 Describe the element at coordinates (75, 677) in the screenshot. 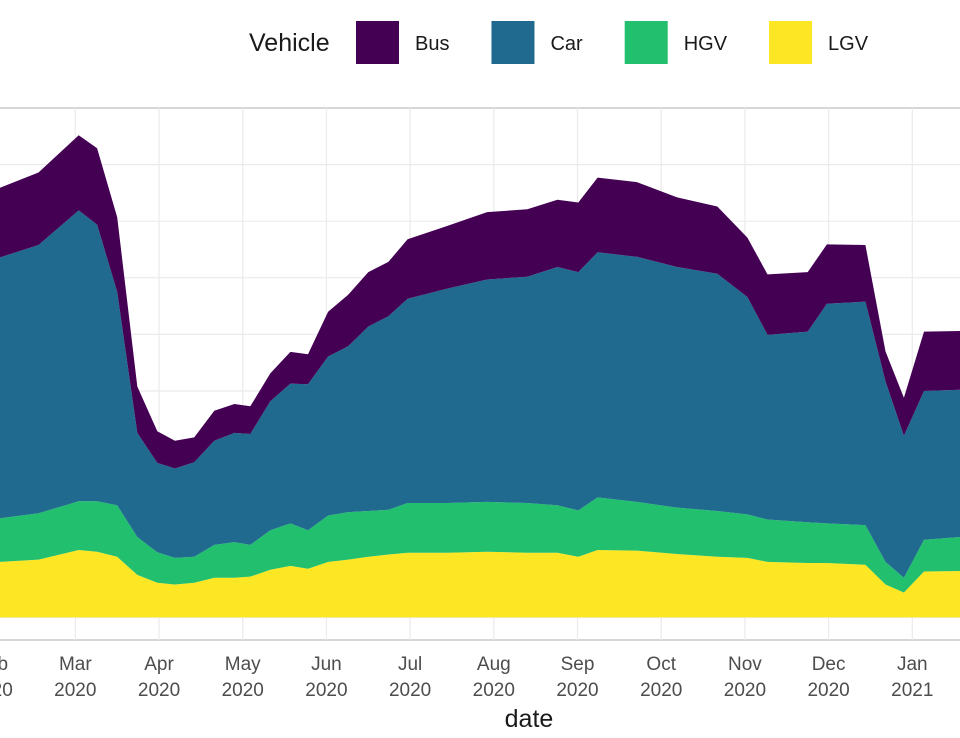

I see `x-tick-label: Mar 2020` at that location.